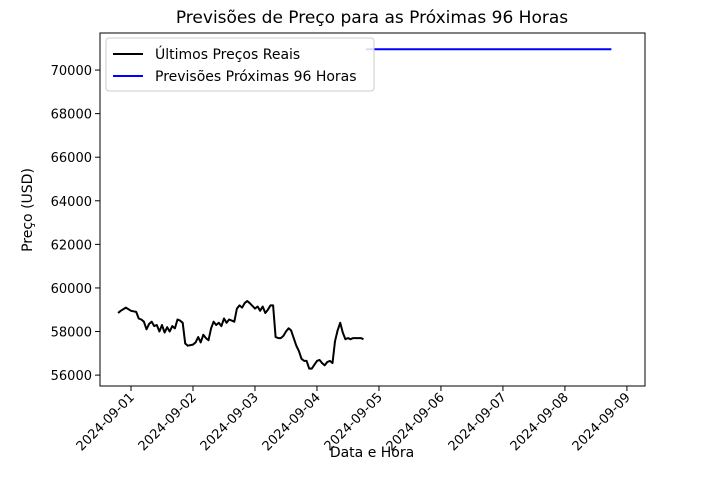 The height and width of the screenshot is (491, 719). Describe the element at coordinates (227, 54) in the screenshot. I see `legend-label-actual: Últimos Preços Reais` at that location.